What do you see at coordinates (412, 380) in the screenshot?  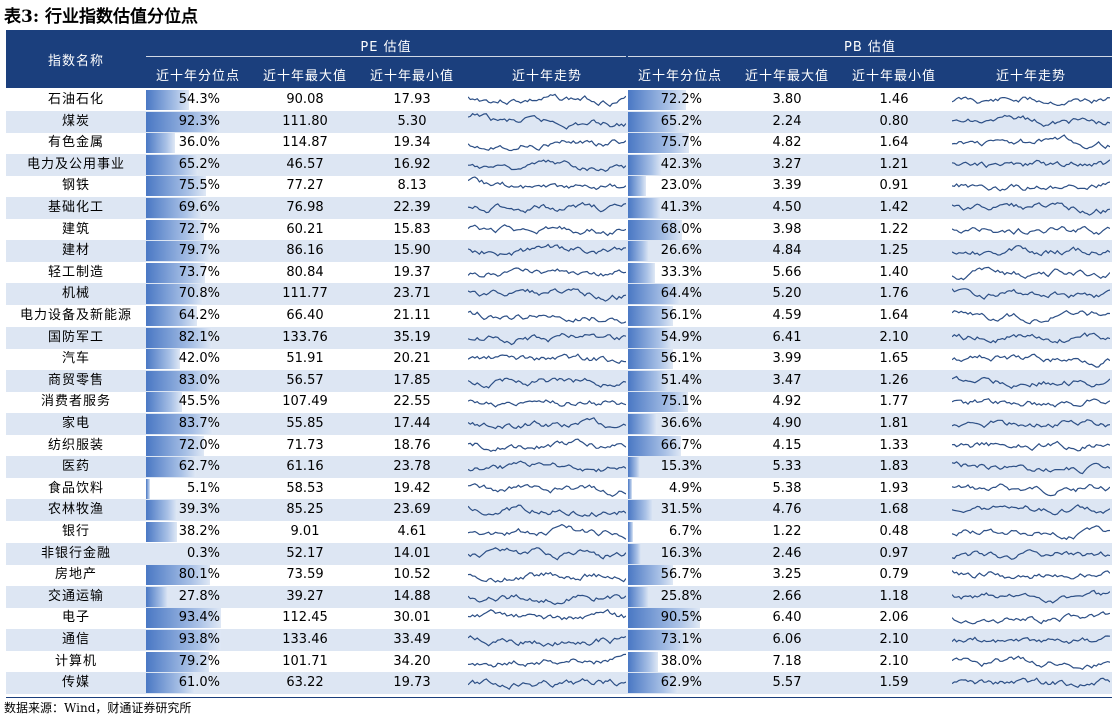 I see `pe-min: 17.85` at bounding box center [412, 380].